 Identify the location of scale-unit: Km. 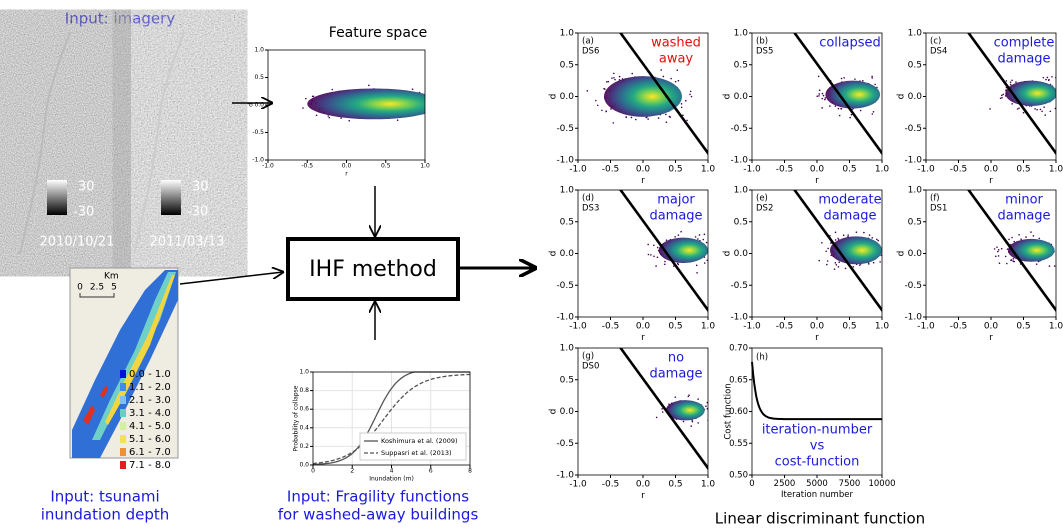
(111, 277).